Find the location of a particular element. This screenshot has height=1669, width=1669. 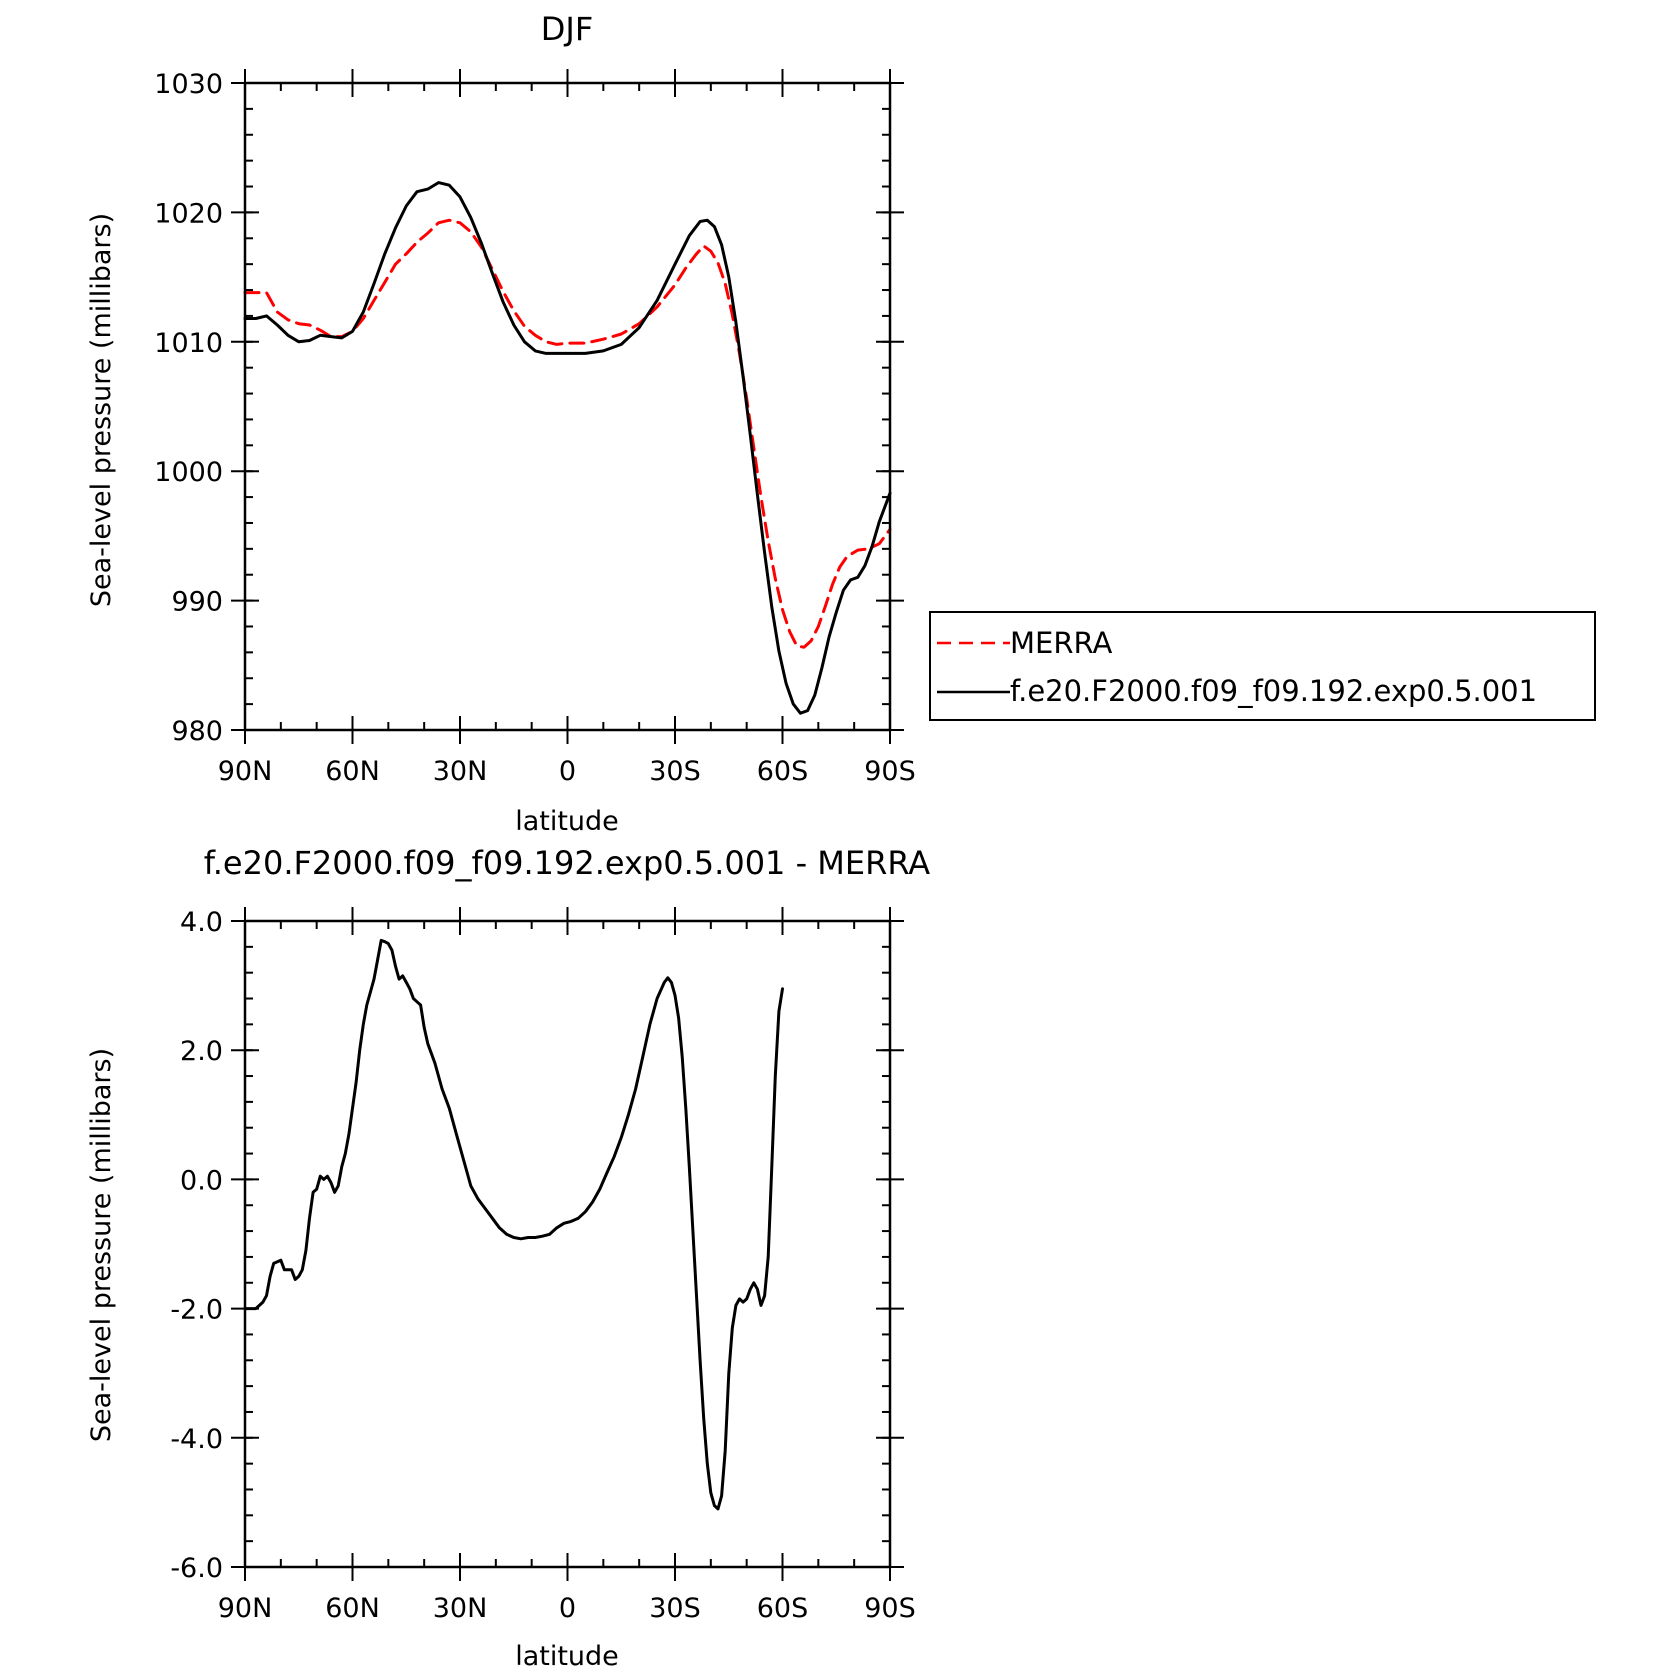

legend-box is located at coordinates (1262, 666).